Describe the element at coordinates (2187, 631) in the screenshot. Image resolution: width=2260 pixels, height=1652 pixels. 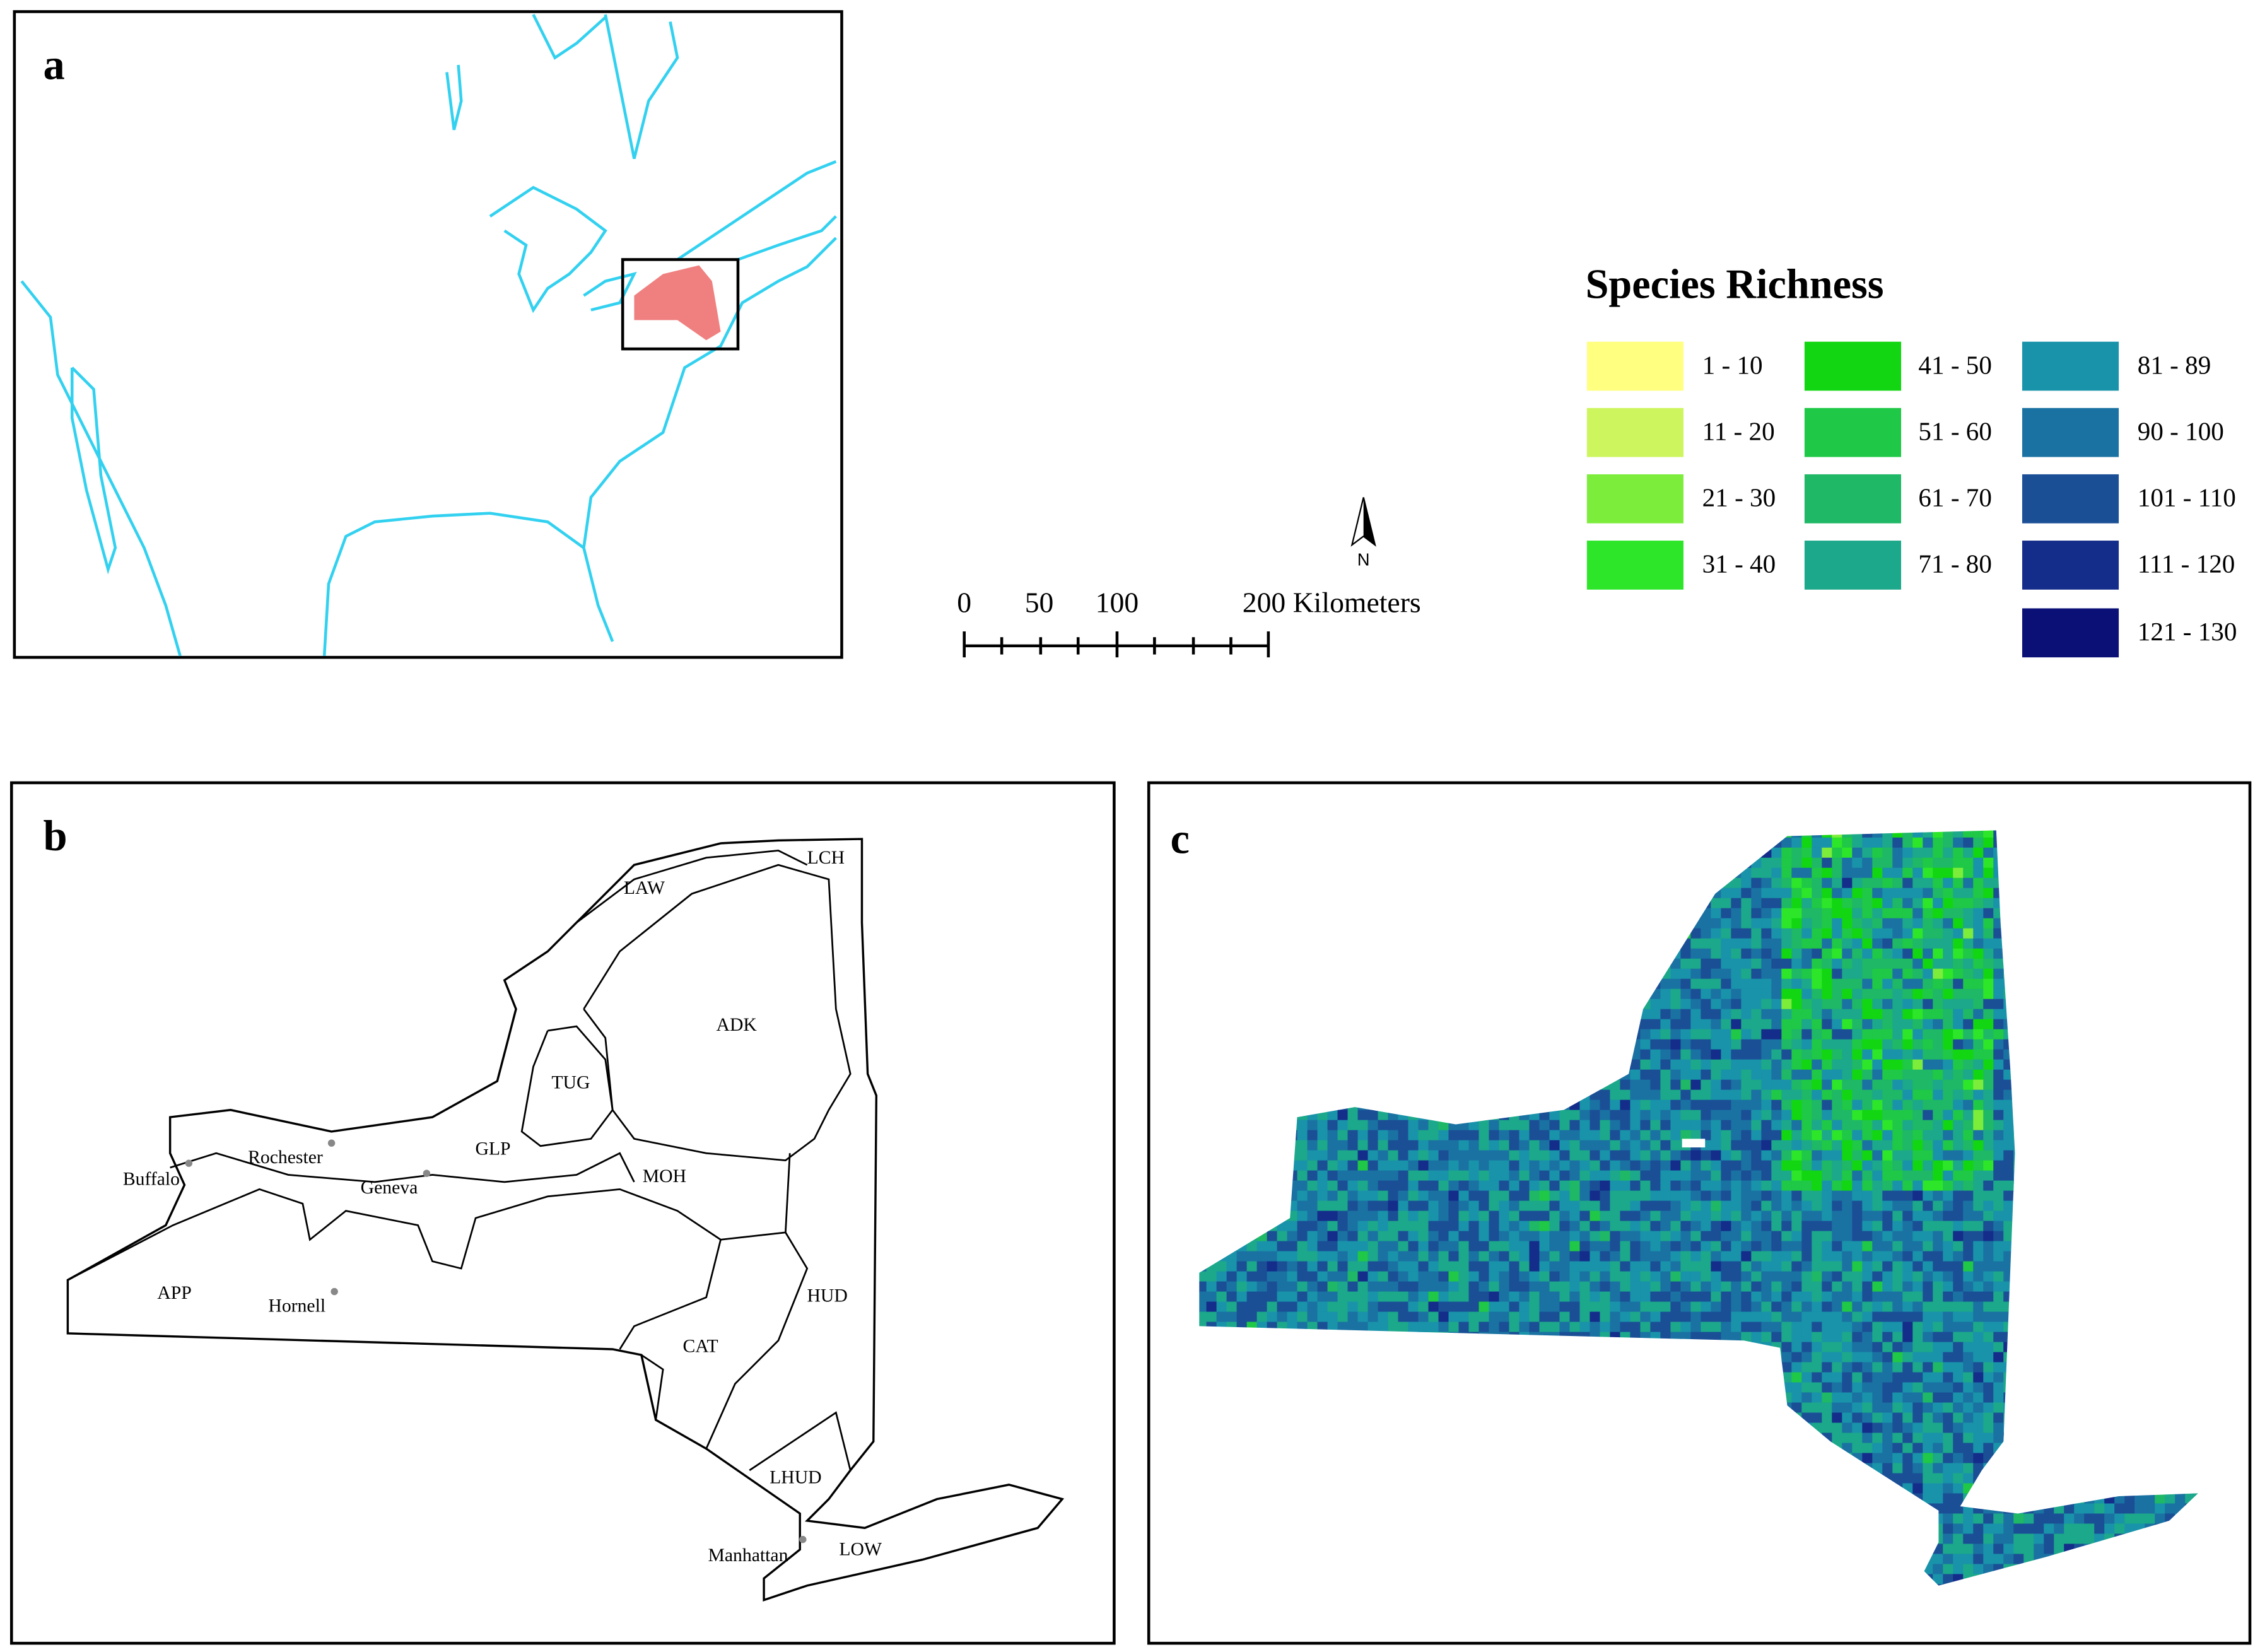
I see `legend-label: 121 - 130` at that location.